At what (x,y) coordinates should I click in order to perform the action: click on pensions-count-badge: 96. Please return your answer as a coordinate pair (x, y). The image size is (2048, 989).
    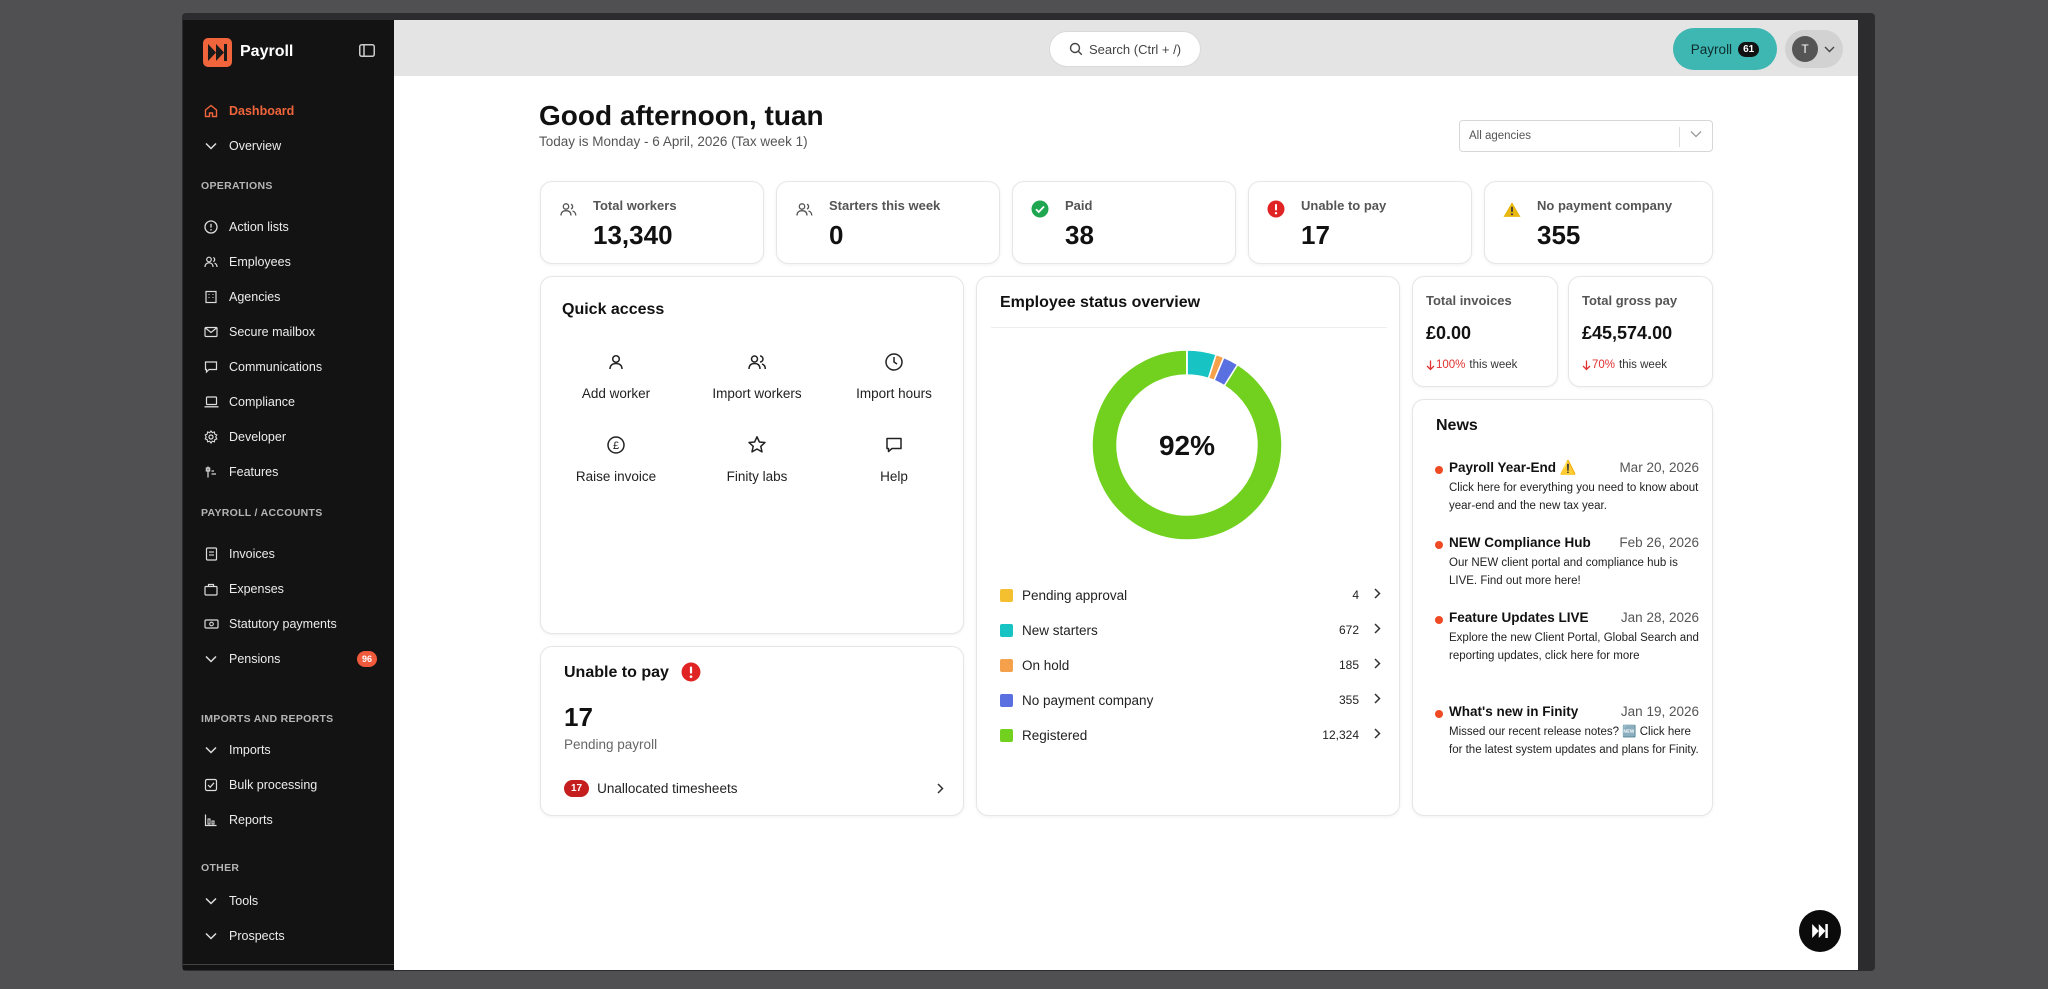
    Looking at the image, I should click on (367, 659).